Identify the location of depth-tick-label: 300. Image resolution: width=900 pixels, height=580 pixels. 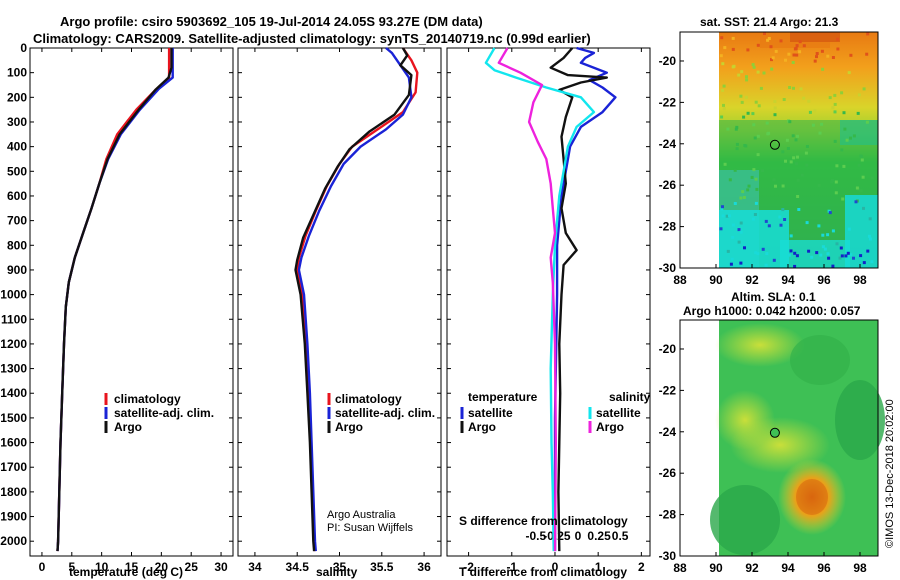
(17, 122).